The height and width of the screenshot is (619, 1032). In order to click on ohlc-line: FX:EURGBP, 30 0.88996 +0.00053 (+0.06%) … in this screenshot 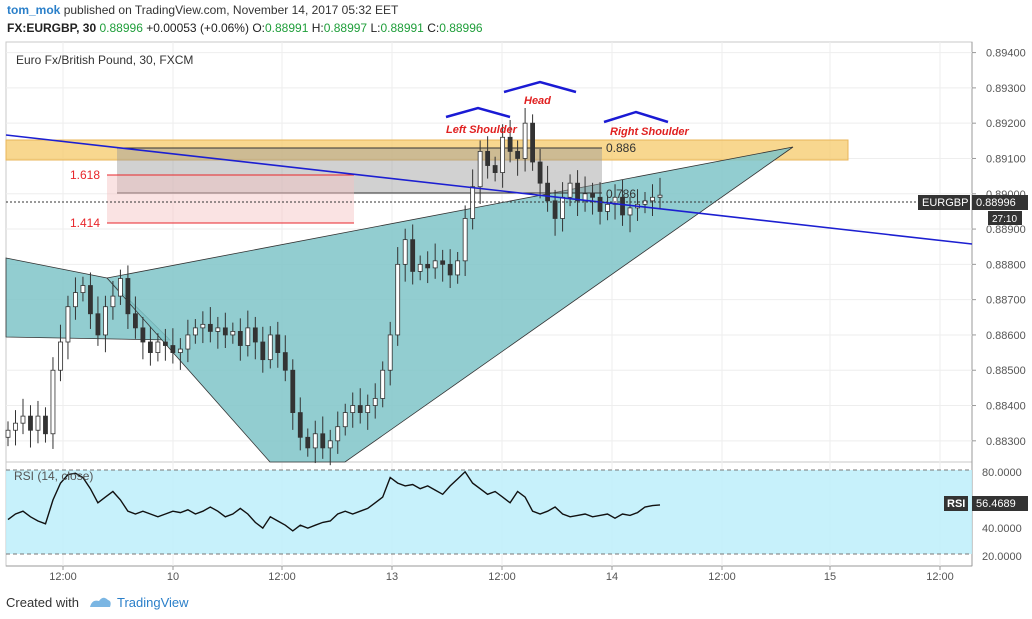, I will do `click(245, 28)`.